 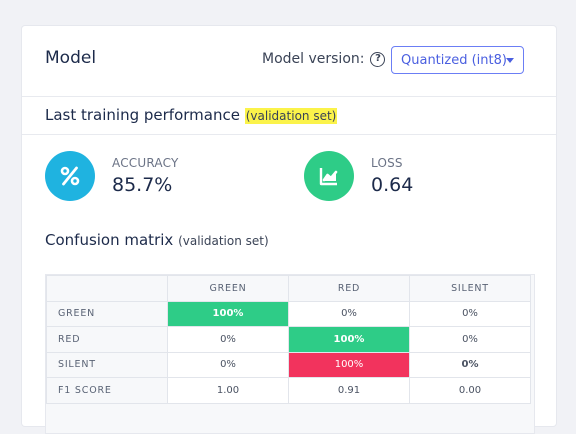 I want to click on loss-metric: LOSS 0.64, so click(x=358, y=176).